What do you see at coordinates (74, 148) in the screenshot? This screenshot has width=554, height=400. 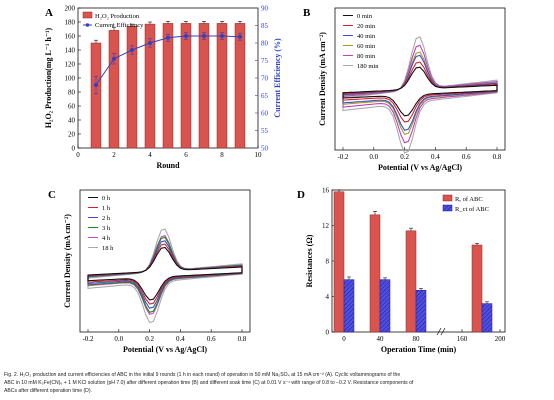 I see `y-tick-label: 0` at bounding box center [74, 148].